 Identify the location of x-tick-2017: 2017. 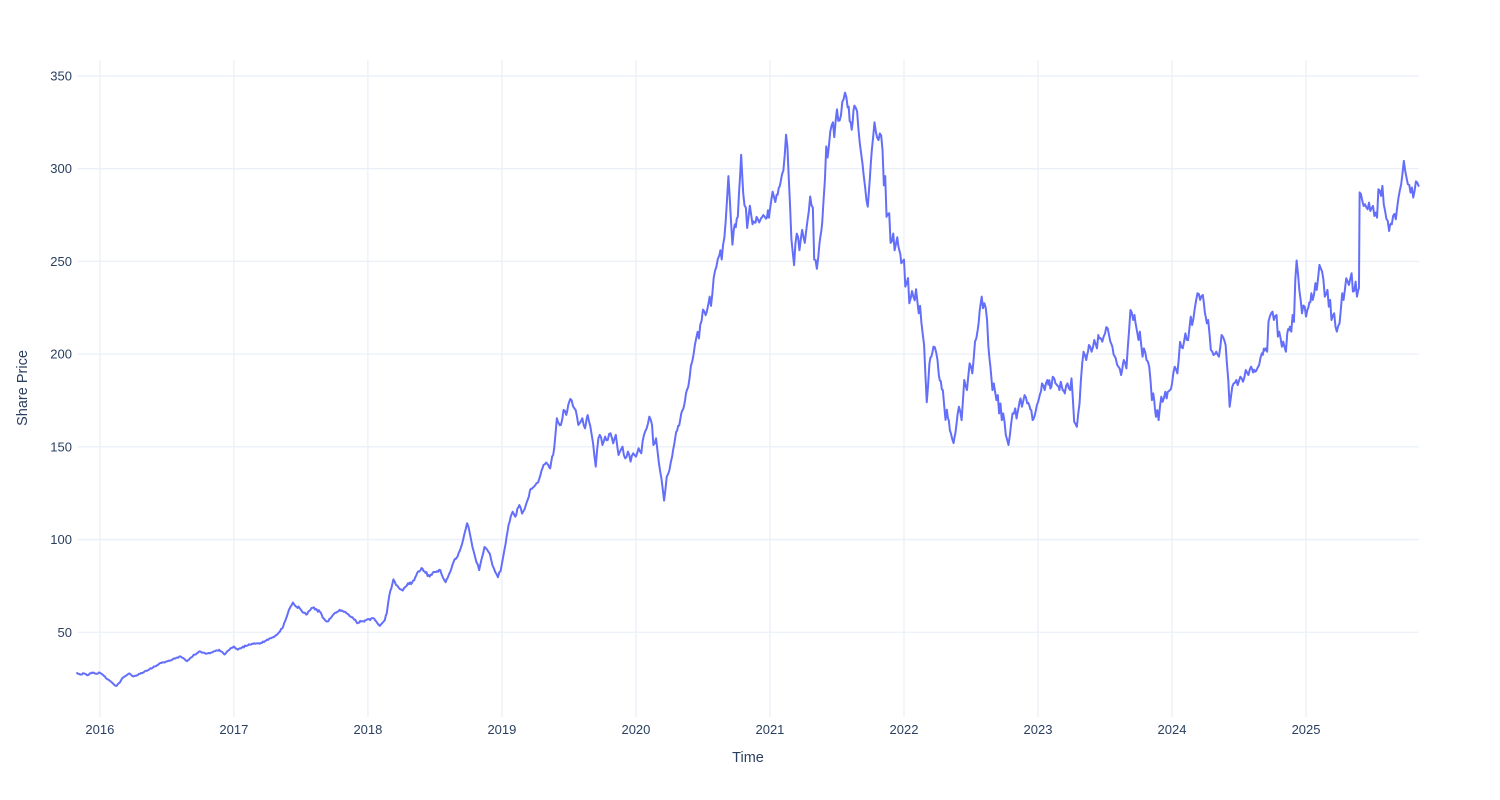
(233, 729).